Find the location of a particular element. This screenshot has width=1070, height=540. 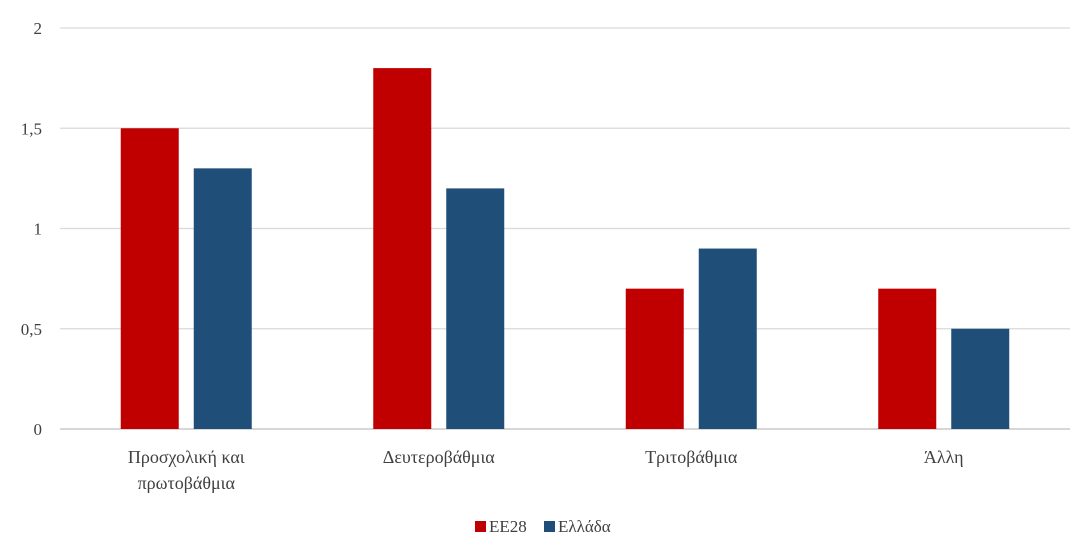

x-category-label: Δευτεροβάθμια is located at coordinates (439, 457).